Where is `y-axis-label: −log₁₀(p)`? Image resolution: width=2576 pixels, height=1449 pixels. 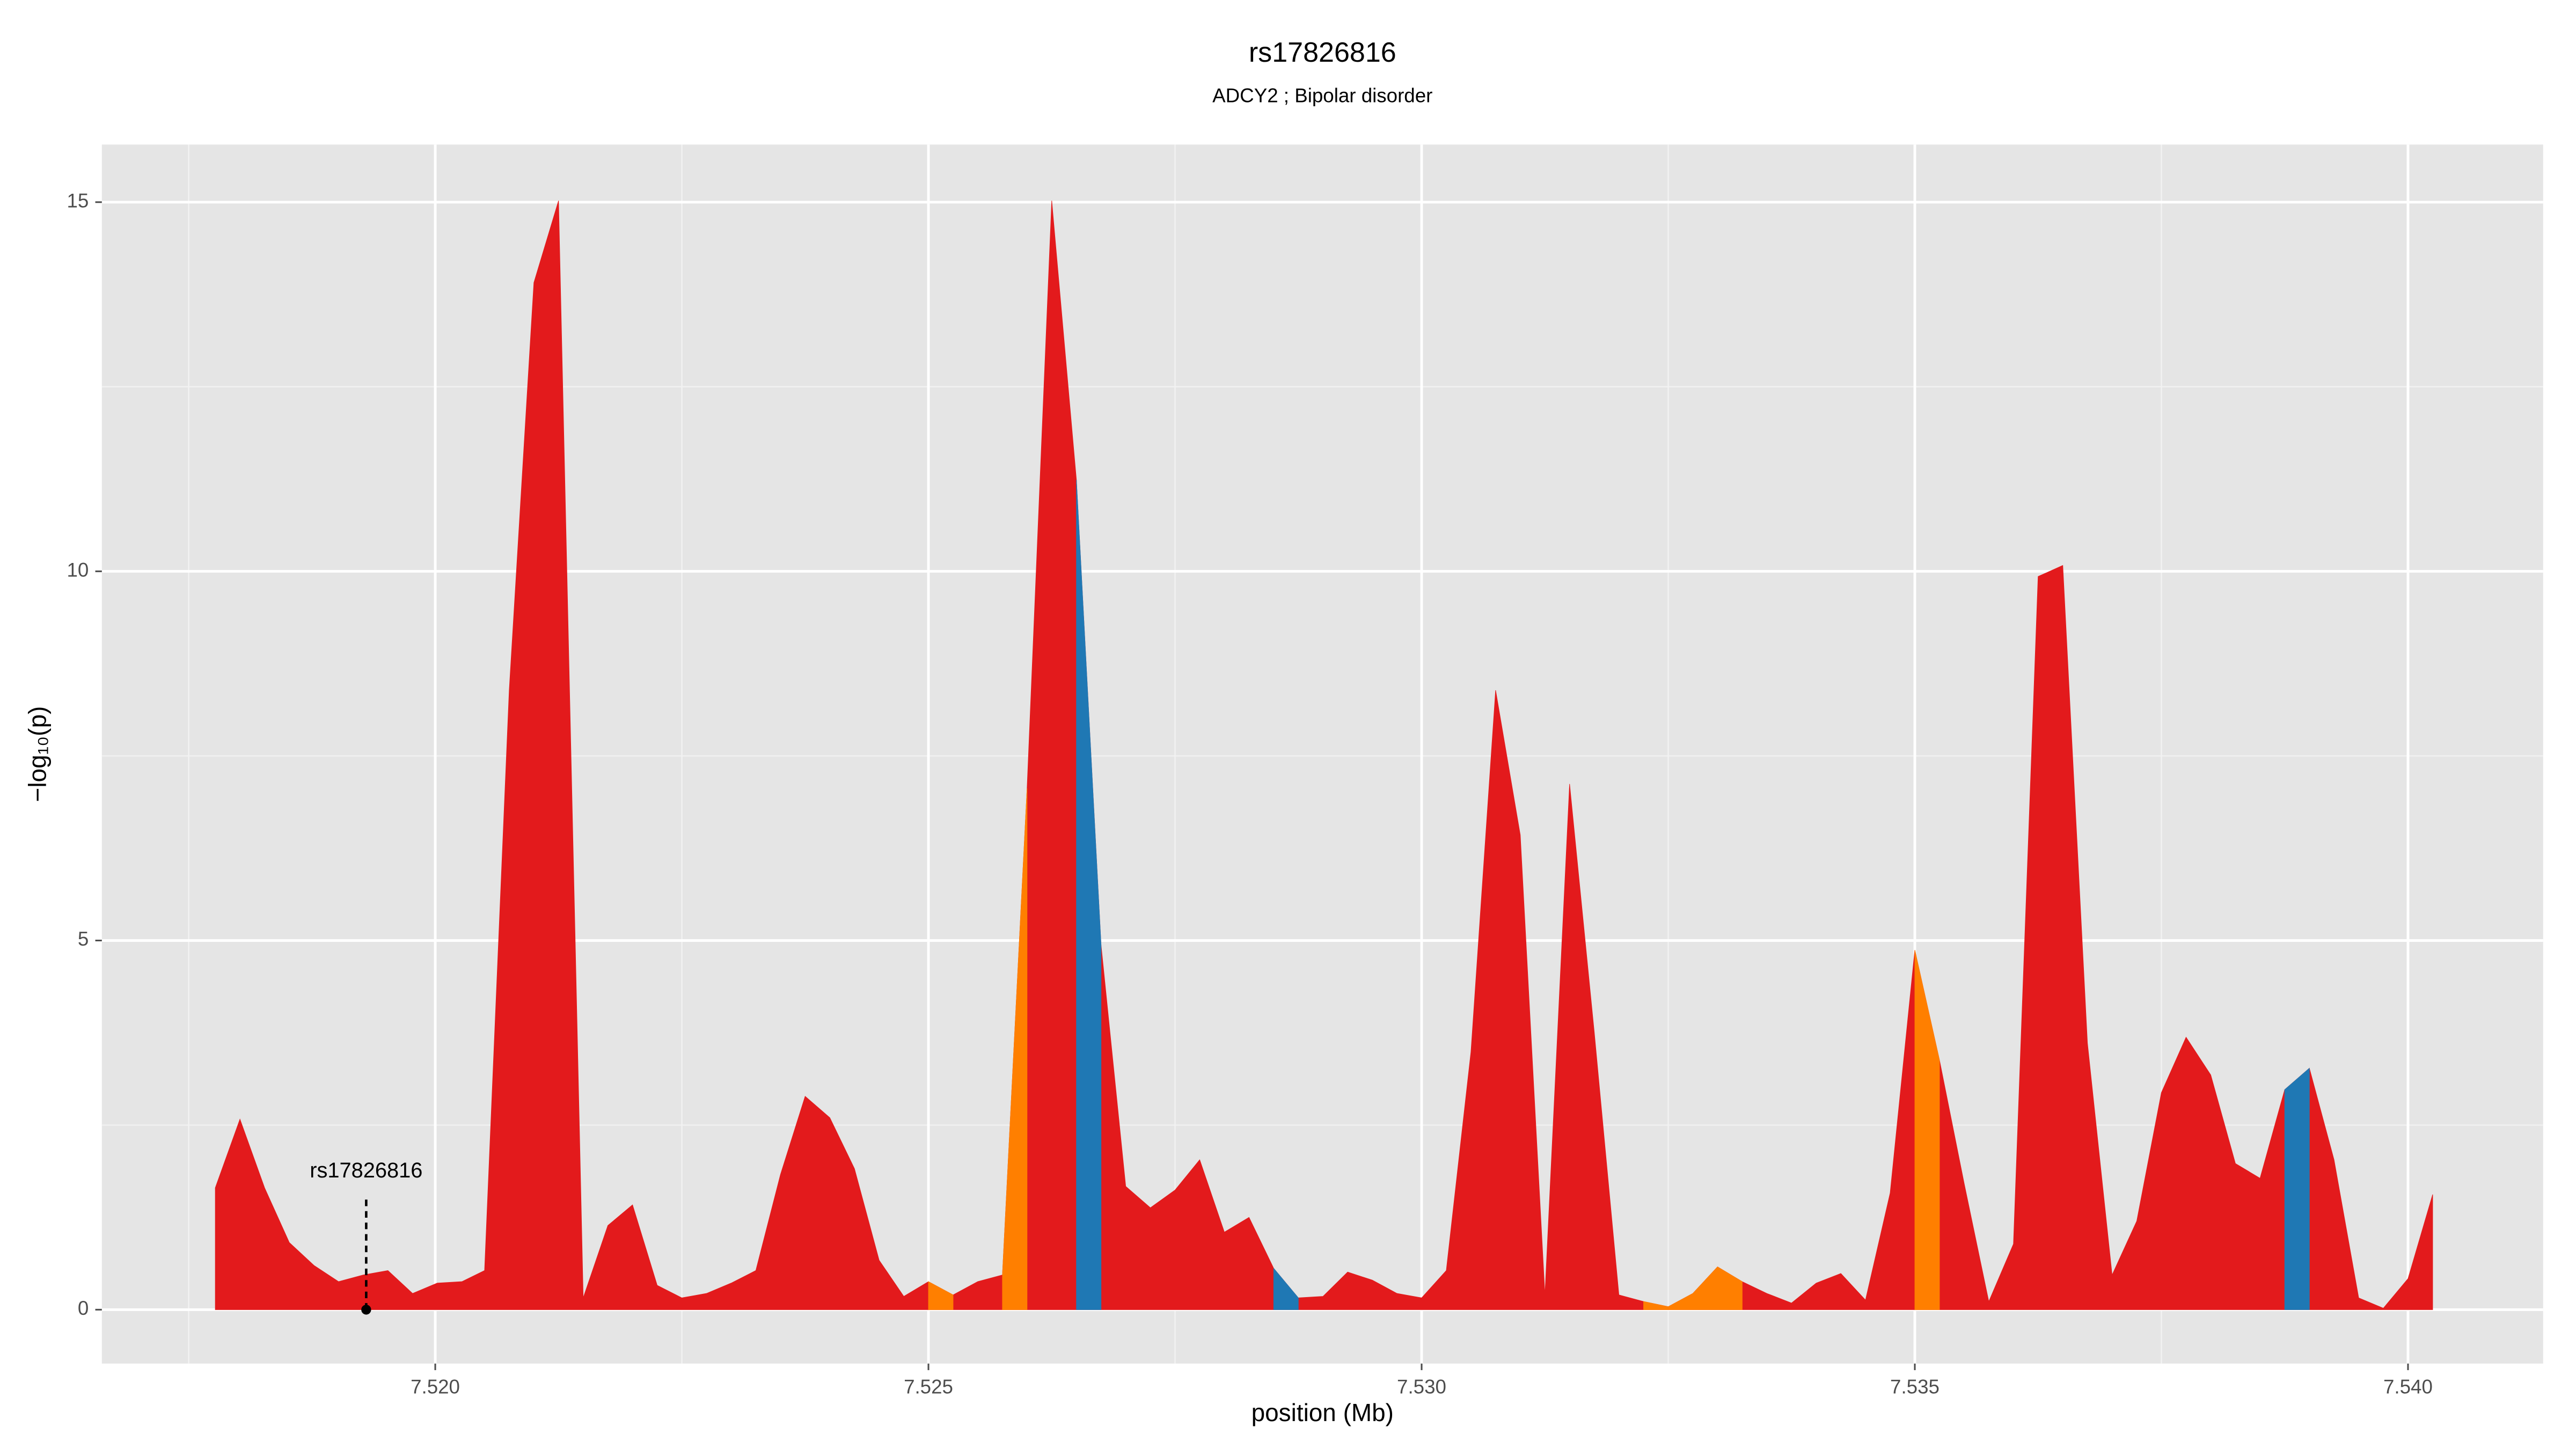
y-axis-label: −log₁₀(p) is located at coordinates (38, 754).